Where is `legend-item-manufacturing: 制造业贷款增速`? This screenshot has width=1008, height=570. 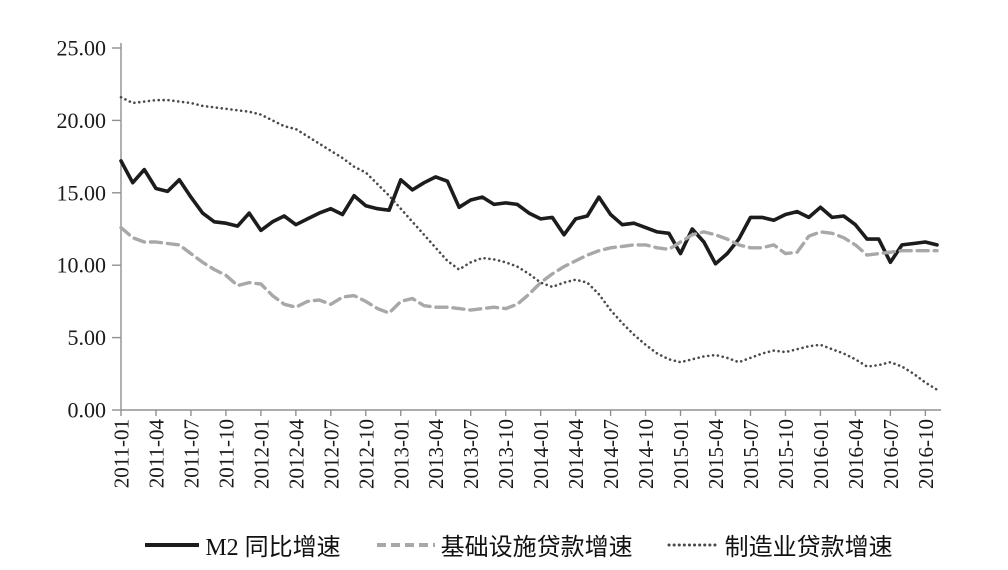
legend-item-manufacturing: 制造业贷款增速 is located at coordinates (780, 544).